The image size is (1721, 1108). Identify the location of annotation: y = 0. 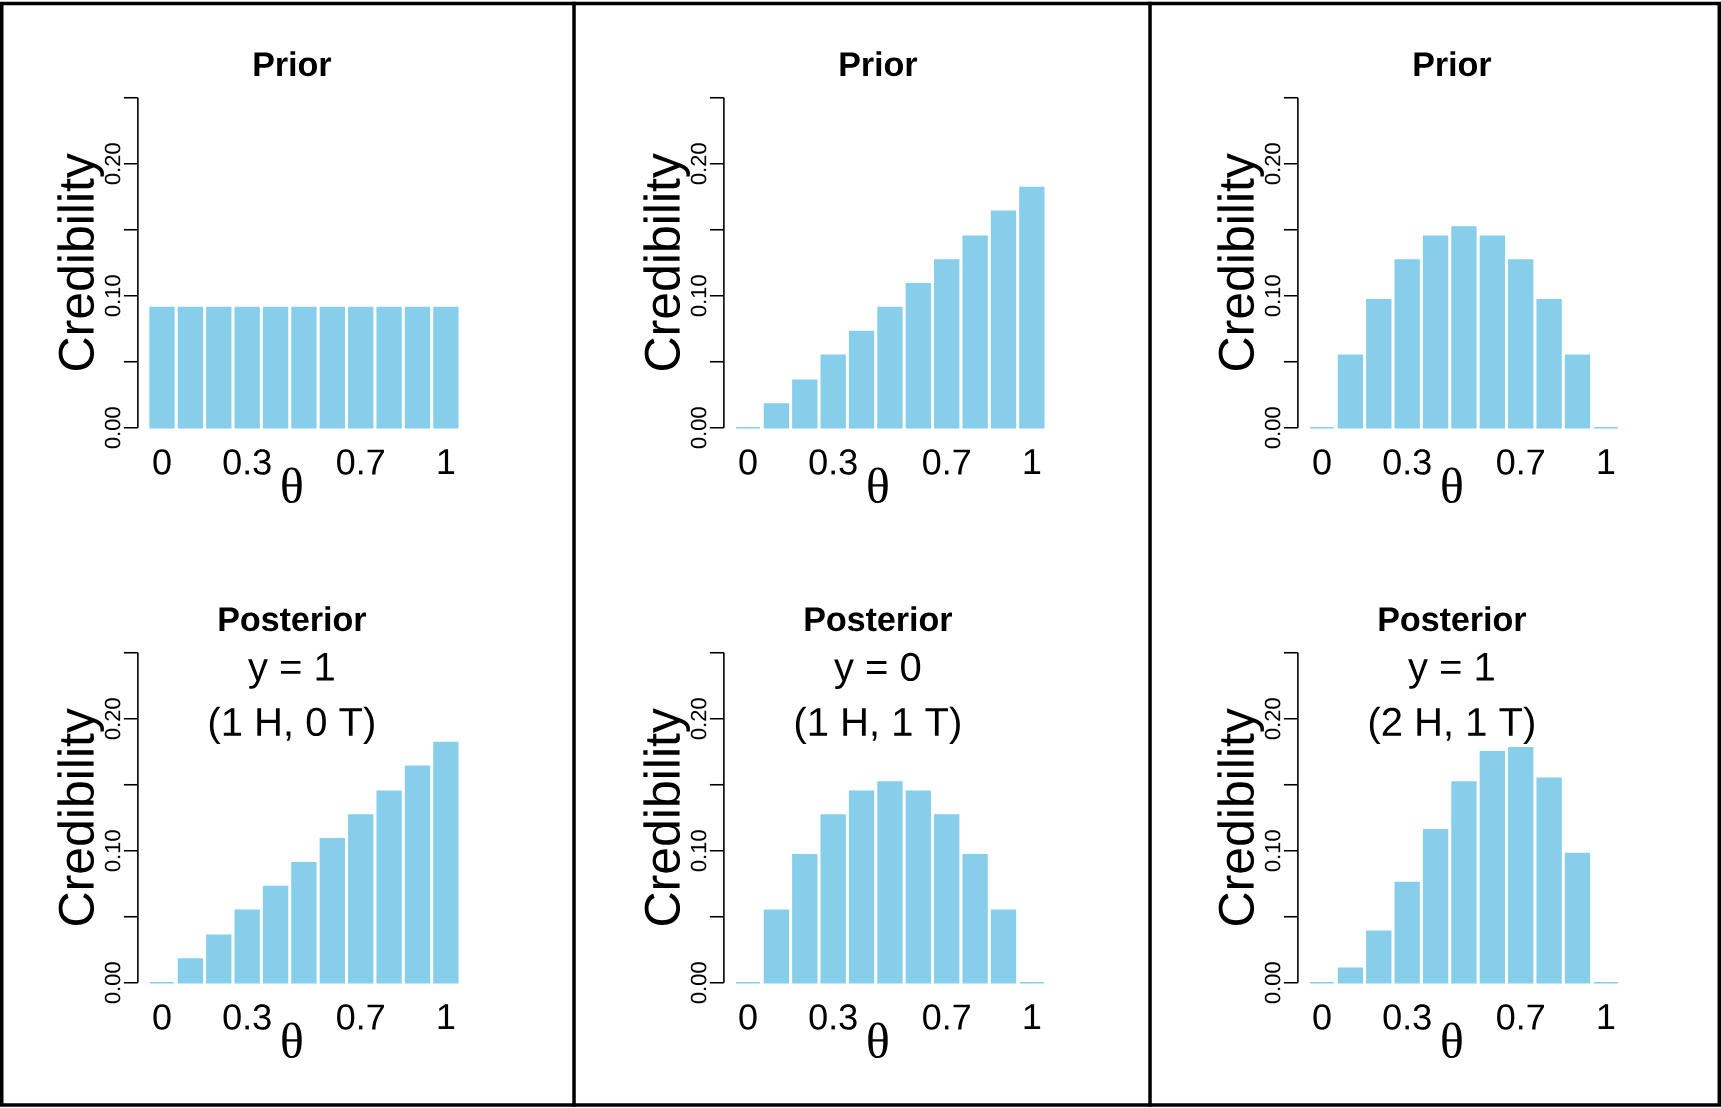
(877, 670).